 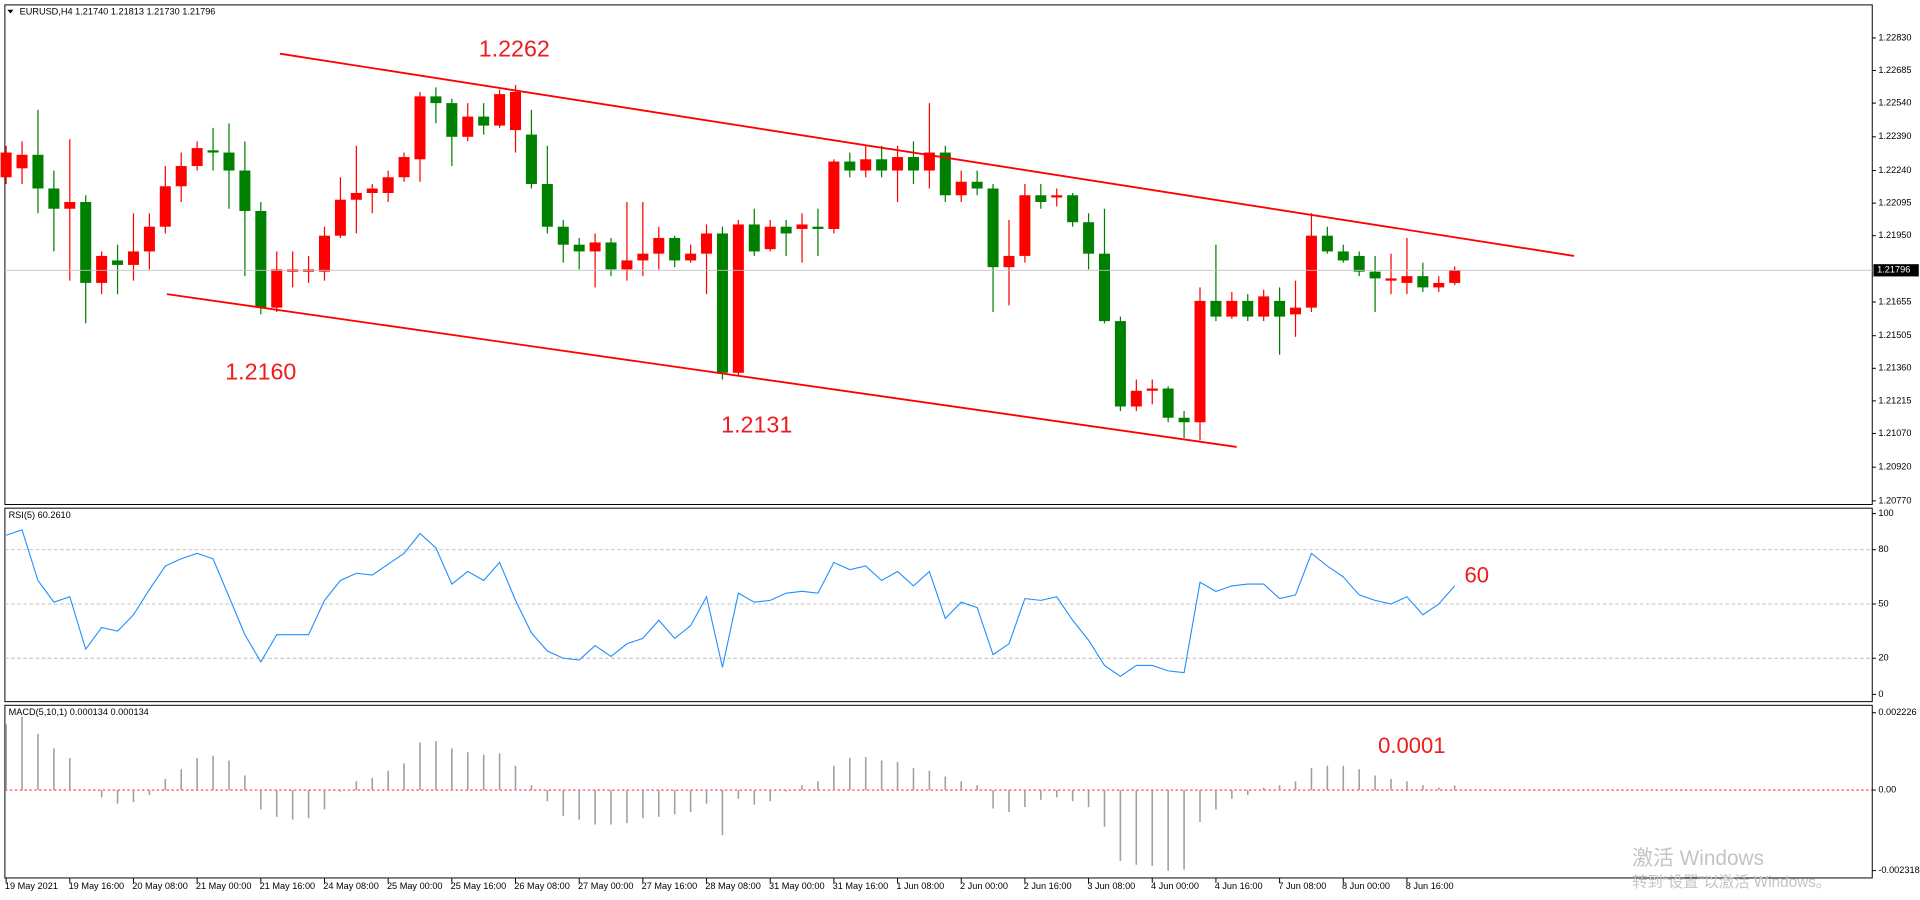 I want to click on x-tick-label: 31 May 16:00, so click(x=861, y=886).